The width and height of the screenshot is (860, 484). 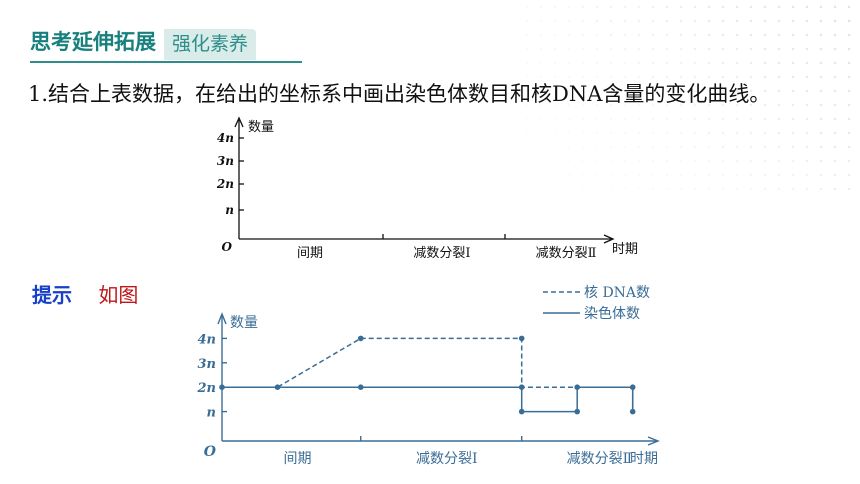 What do you see at coordinates (239, 122) in the screenshot?
I see `empty-y-arrow` at bounding box center [239, 122].